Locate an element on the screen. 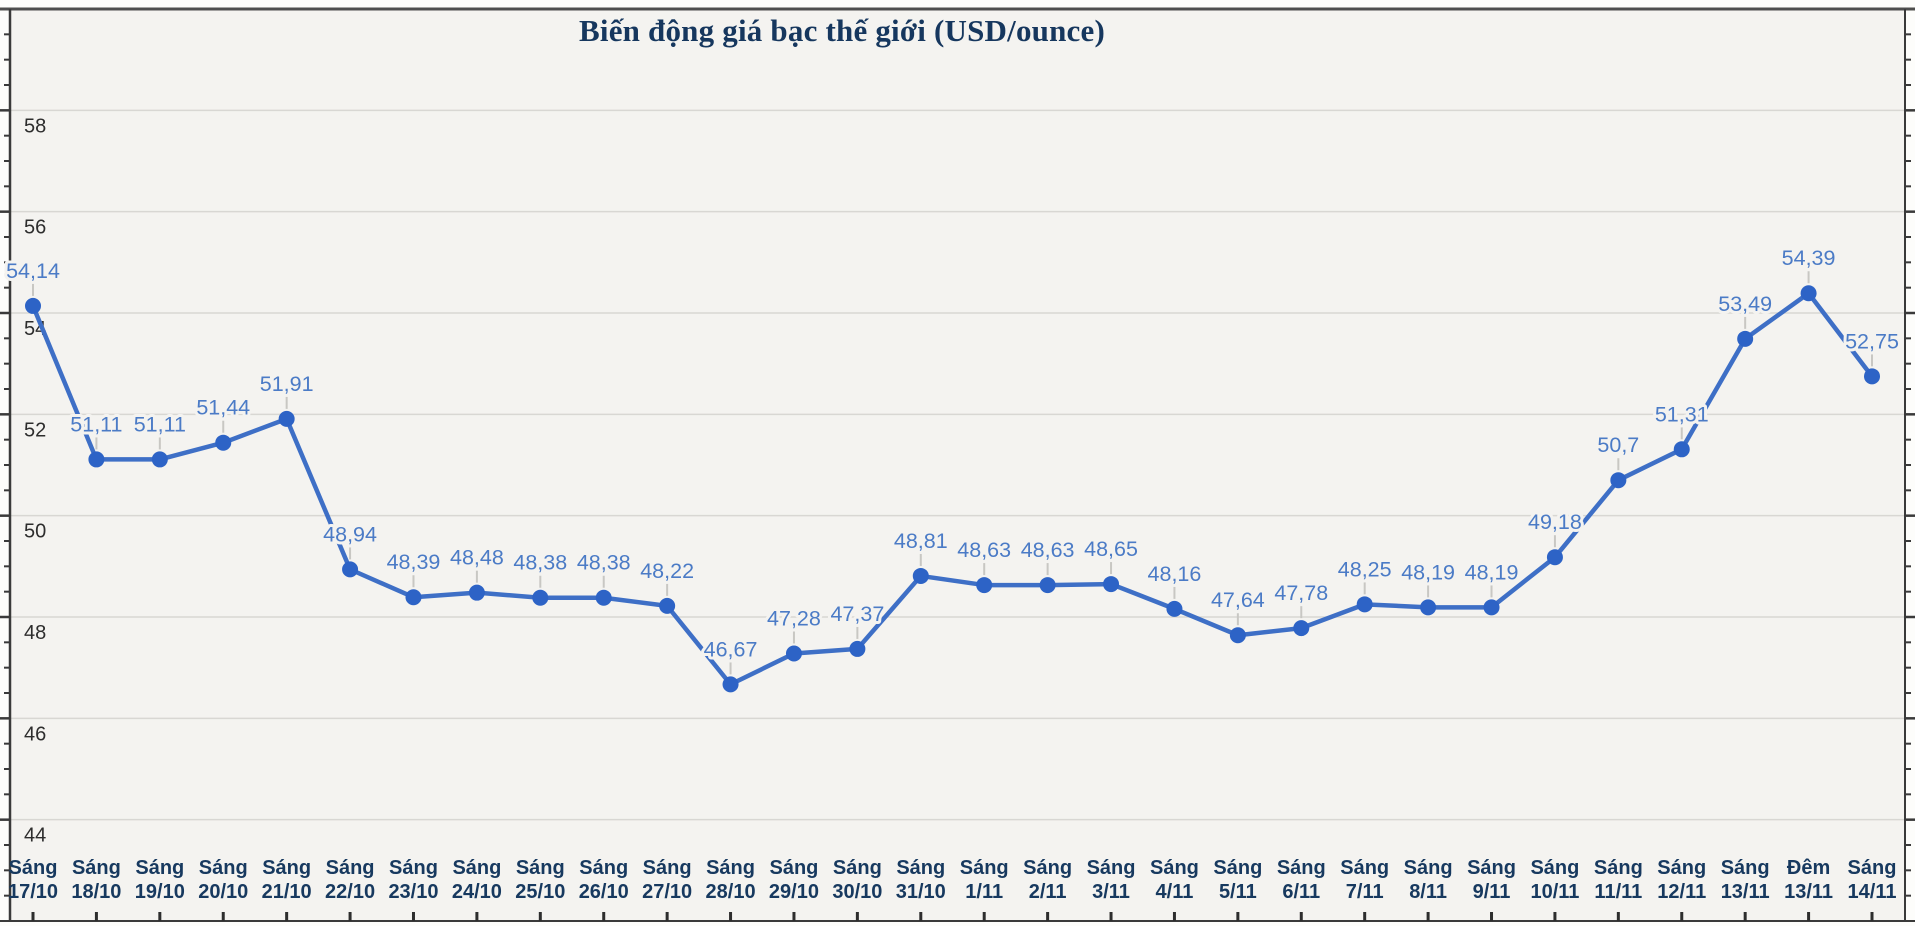 The height and width of the screenshot is (926, 1915). y-tick-label: 56 is located at coordinates (35, 228).